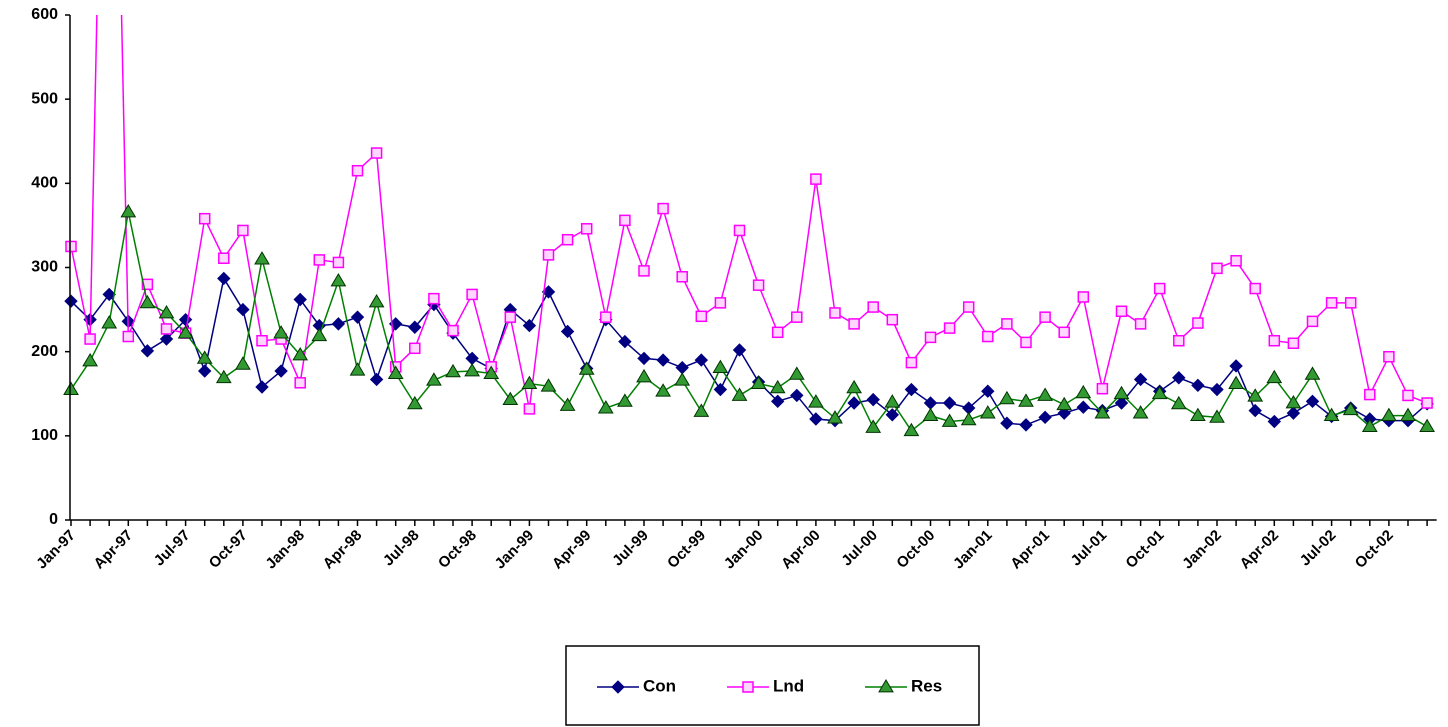 This screenshot has height=727, width=1448. I want to click on x-tick-label: Jul-00, so click(859, 548).